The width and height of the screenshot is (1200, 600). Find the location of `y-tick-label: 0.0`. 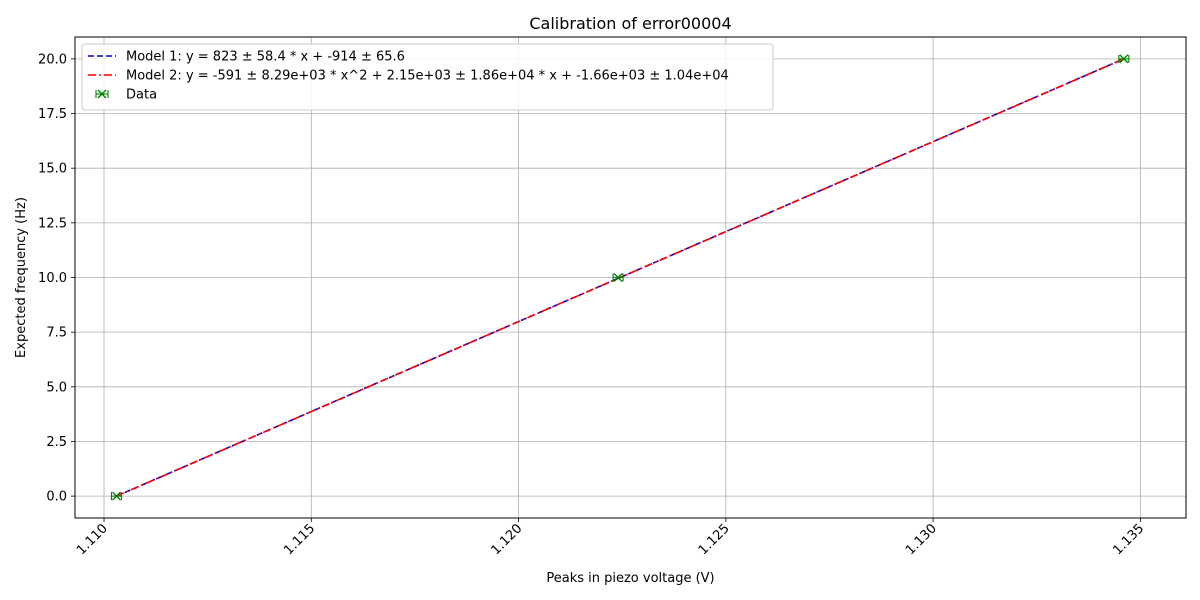

y-tick-label: 0.0 is located at coordinates (56, 497).